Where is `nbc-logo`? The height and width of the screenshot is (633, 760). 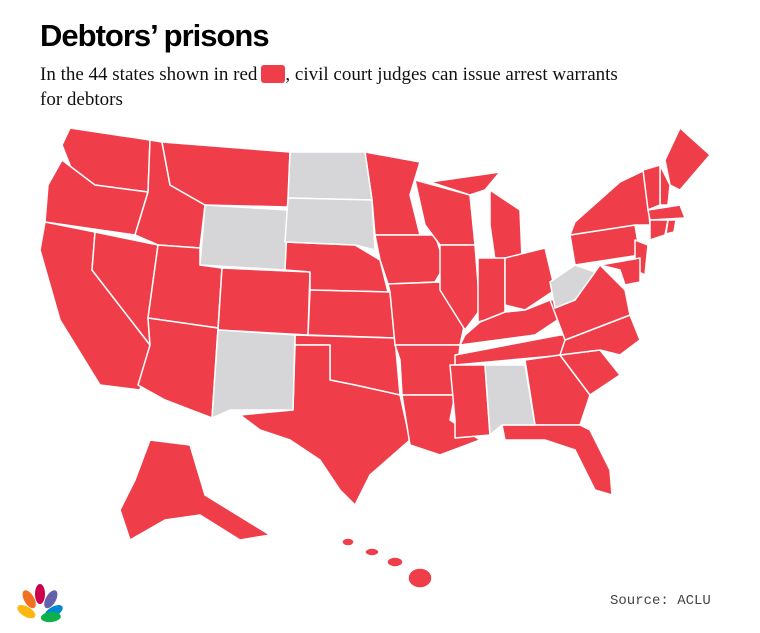 nbc-logo is located at coordinates (40, 603).